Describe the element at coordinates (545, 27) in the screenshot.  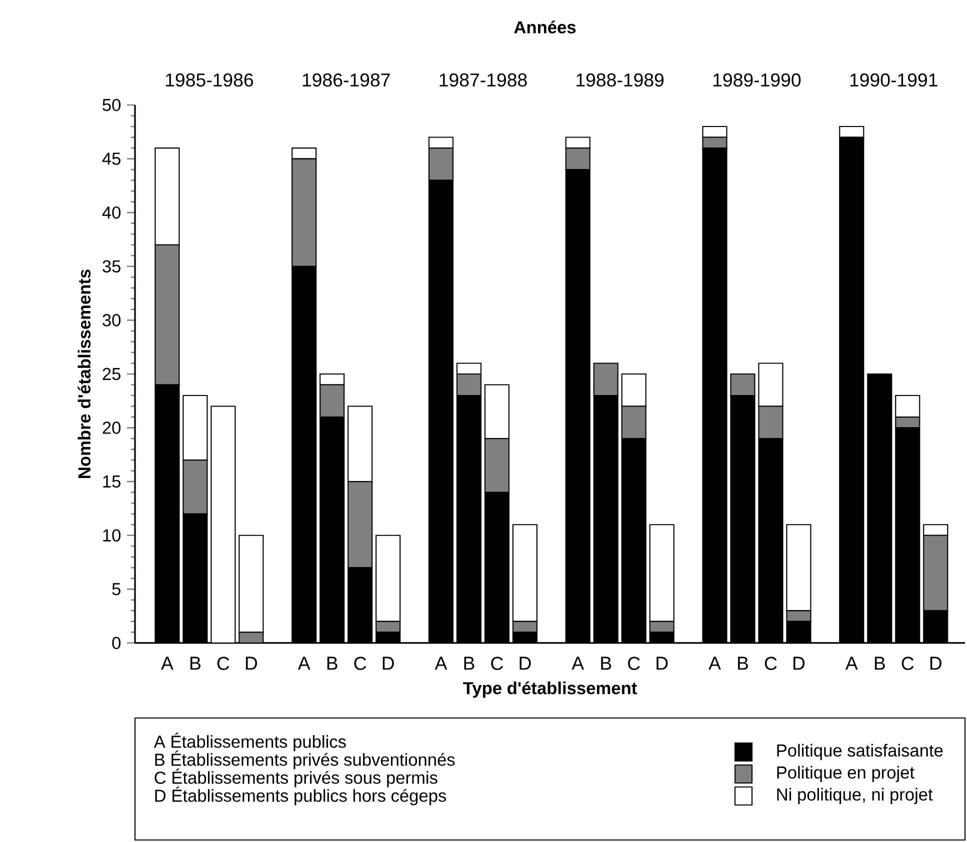
I see `chart-title: Années` at that location.